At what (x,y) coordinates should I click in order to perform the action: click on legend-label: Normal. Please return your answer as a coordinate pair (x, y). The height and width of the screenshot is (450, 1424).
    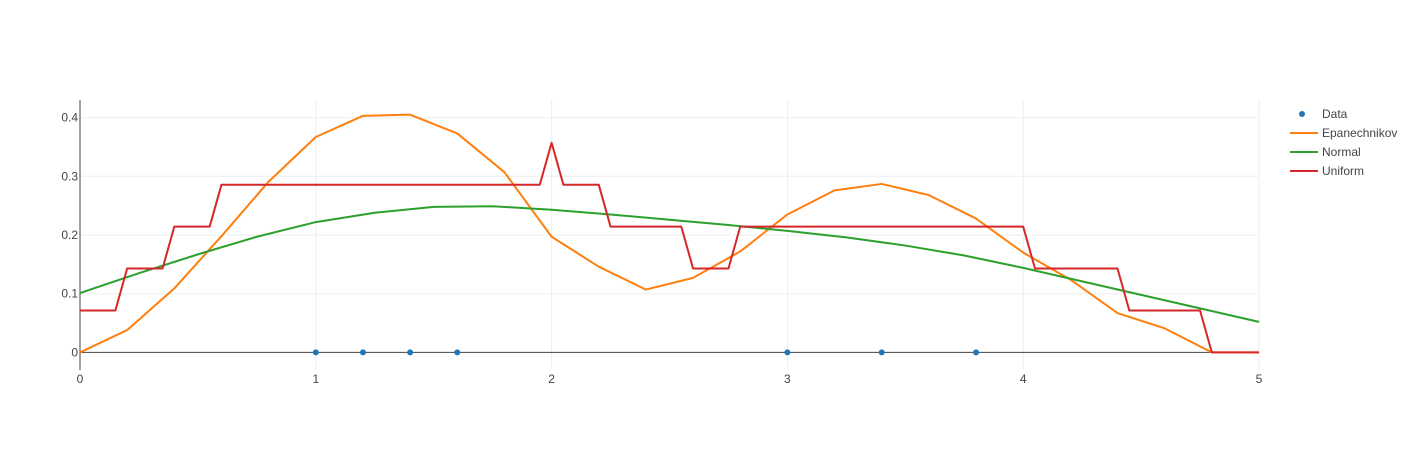
    Looking at the image, I should click on (1341, 152).